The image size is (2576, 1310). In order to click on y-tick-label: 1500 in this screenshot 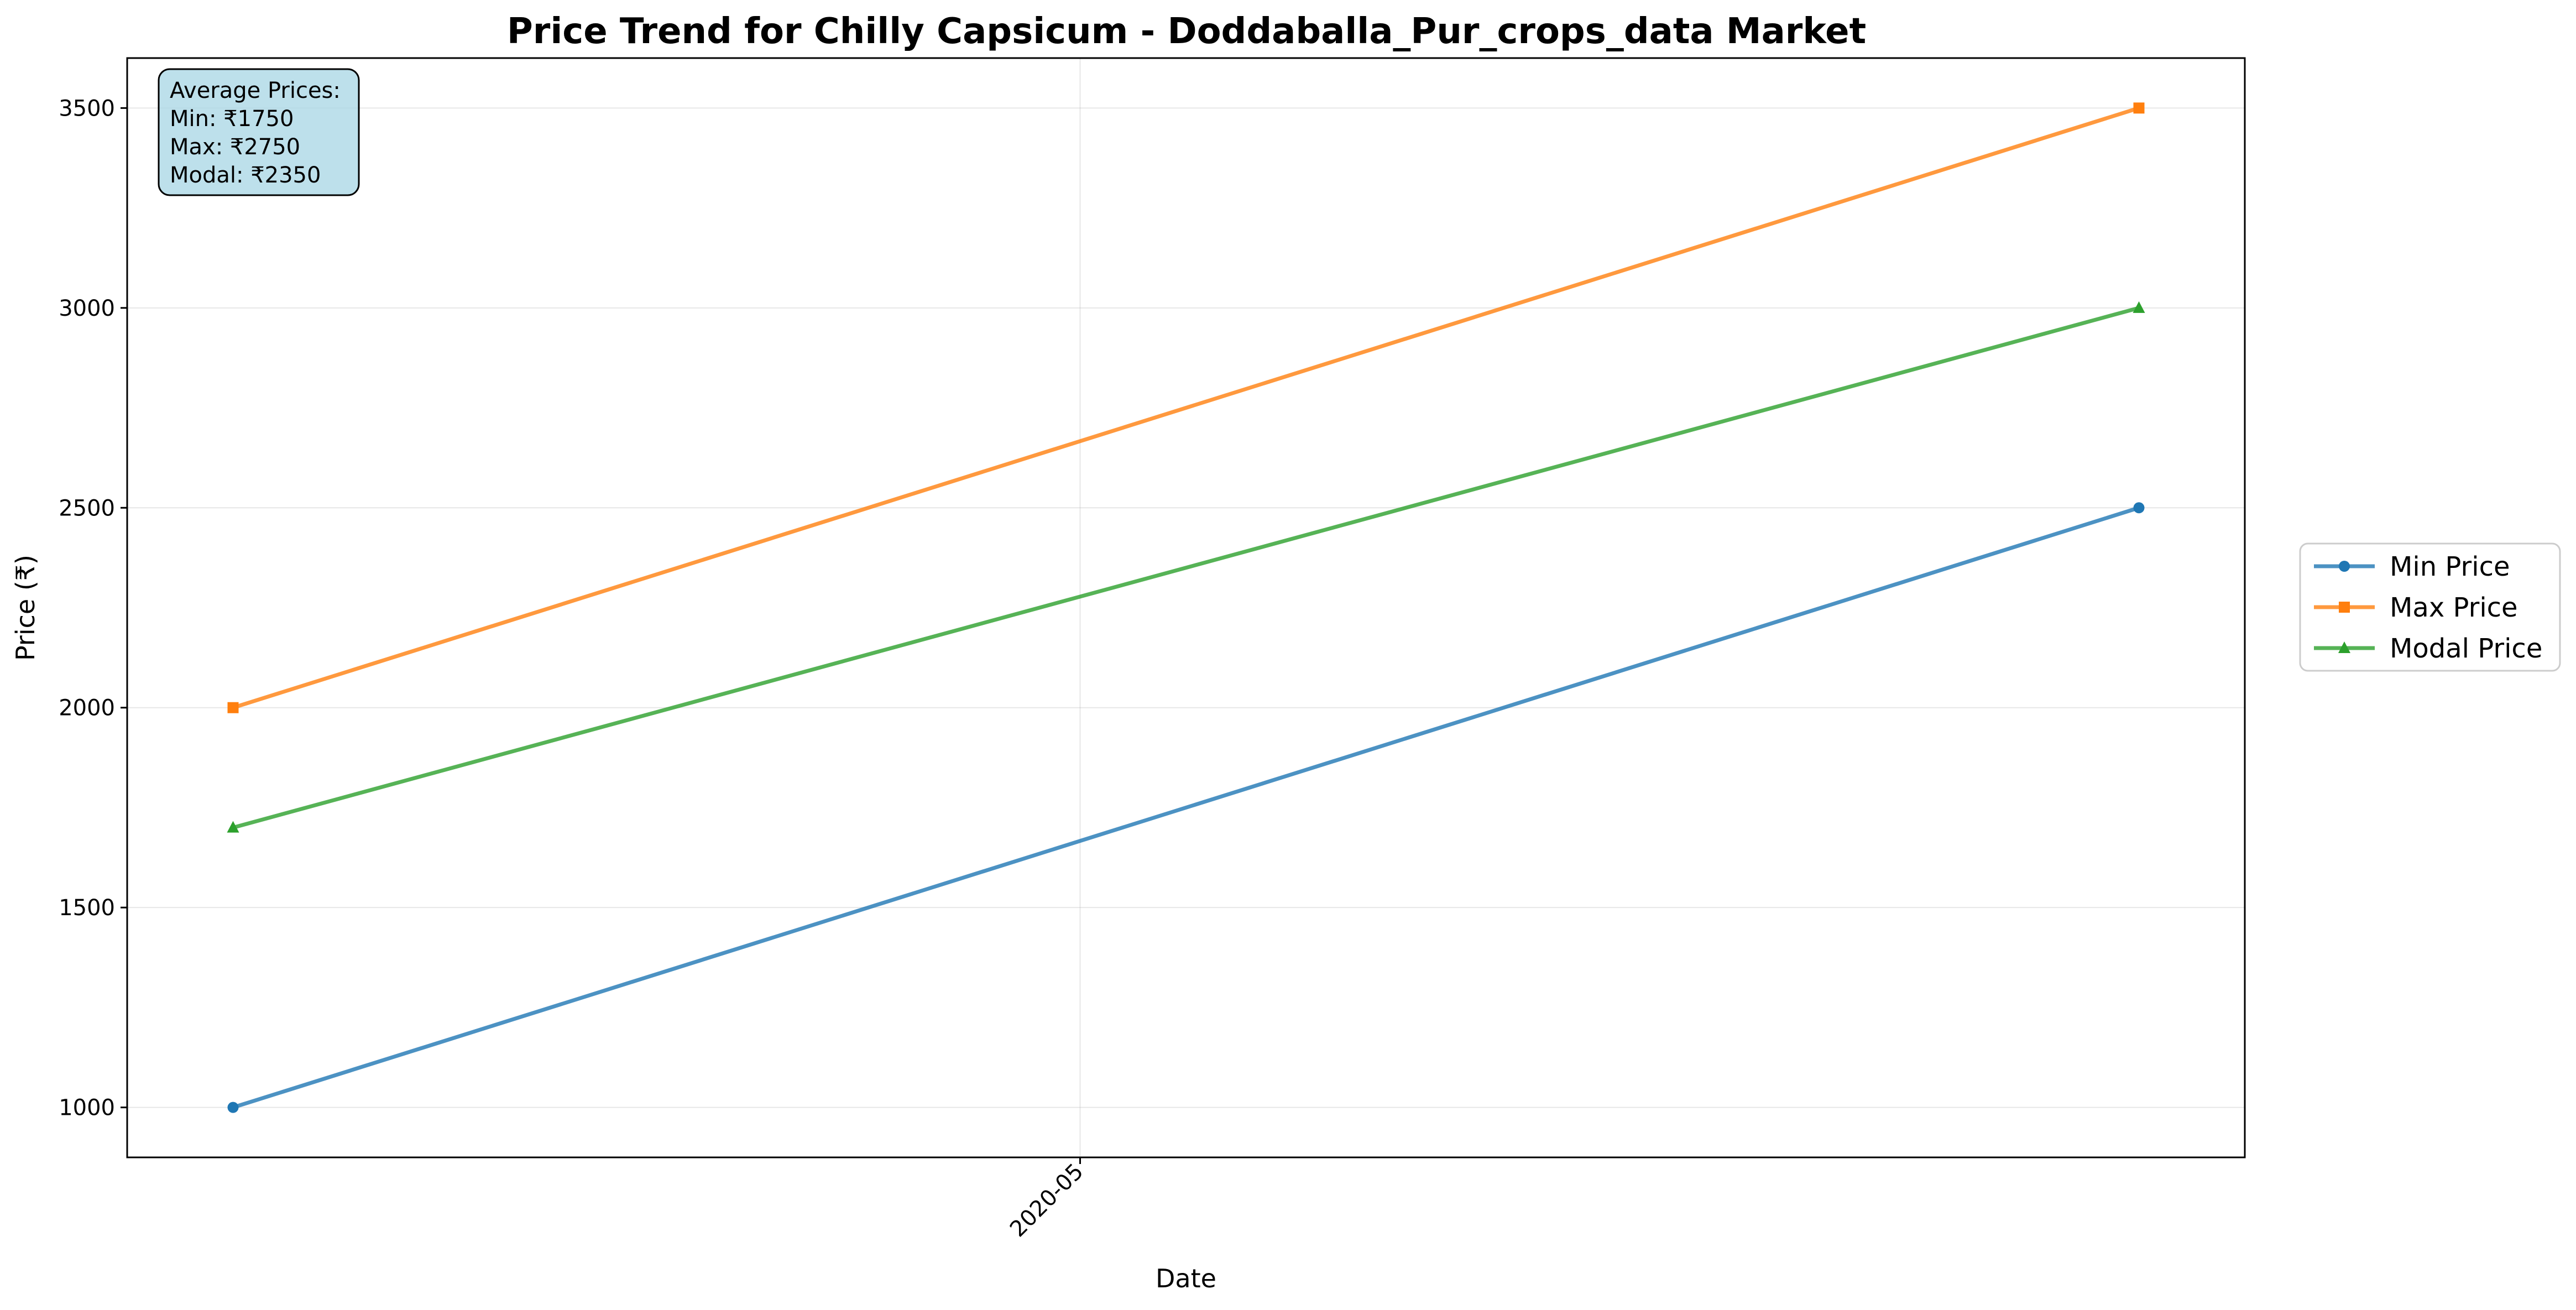, I will do `click(87, 908)`.